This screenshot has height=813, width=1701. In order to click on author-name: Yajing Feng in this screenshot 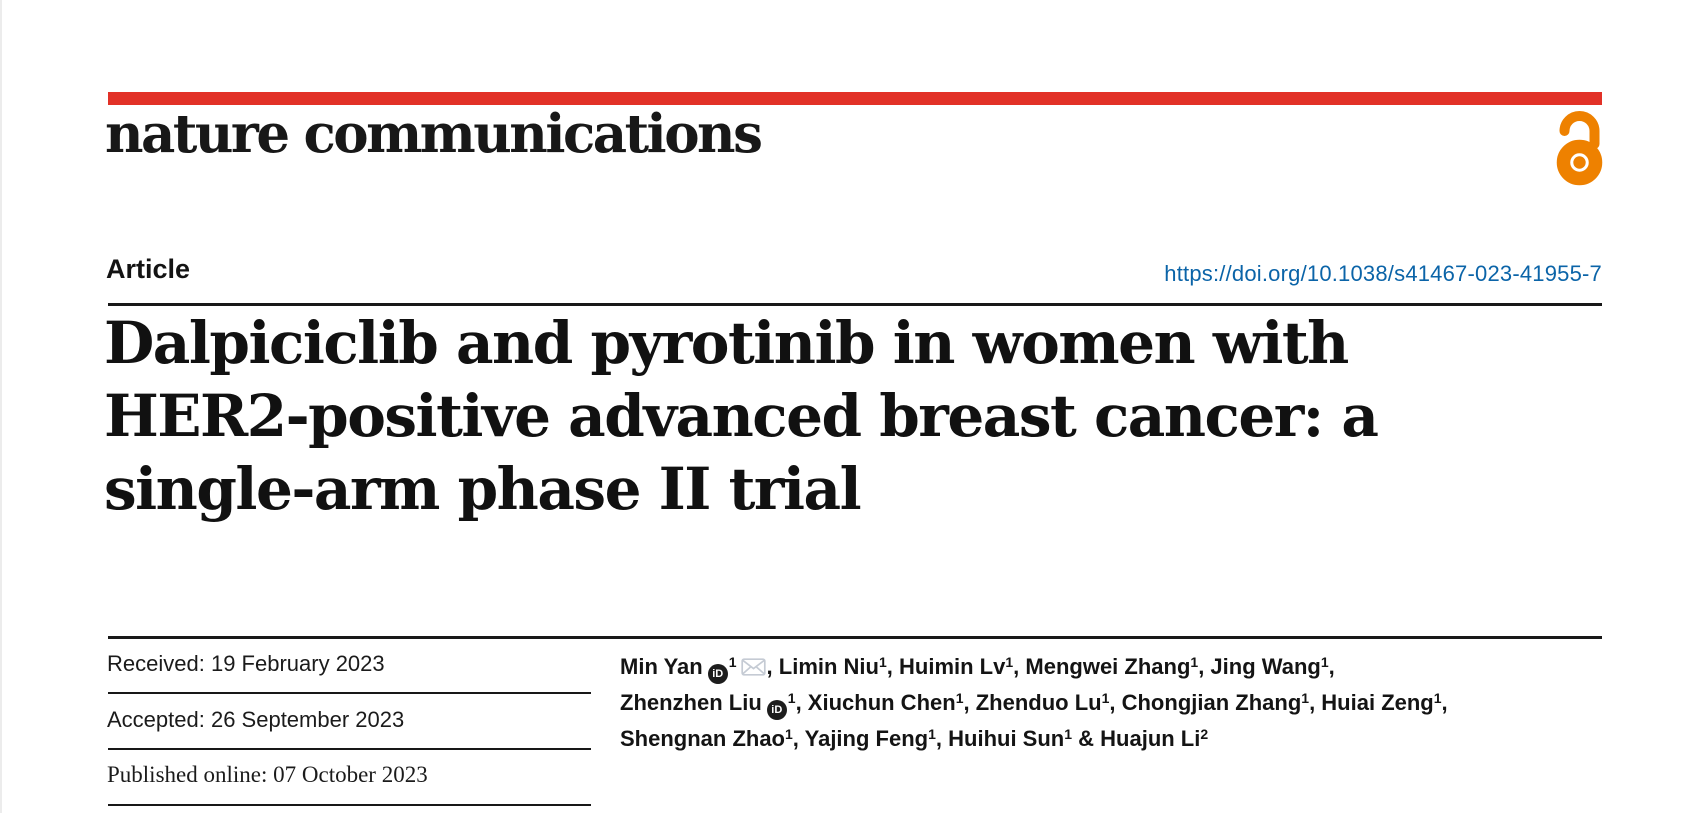, I will do `click(866, 738)`.